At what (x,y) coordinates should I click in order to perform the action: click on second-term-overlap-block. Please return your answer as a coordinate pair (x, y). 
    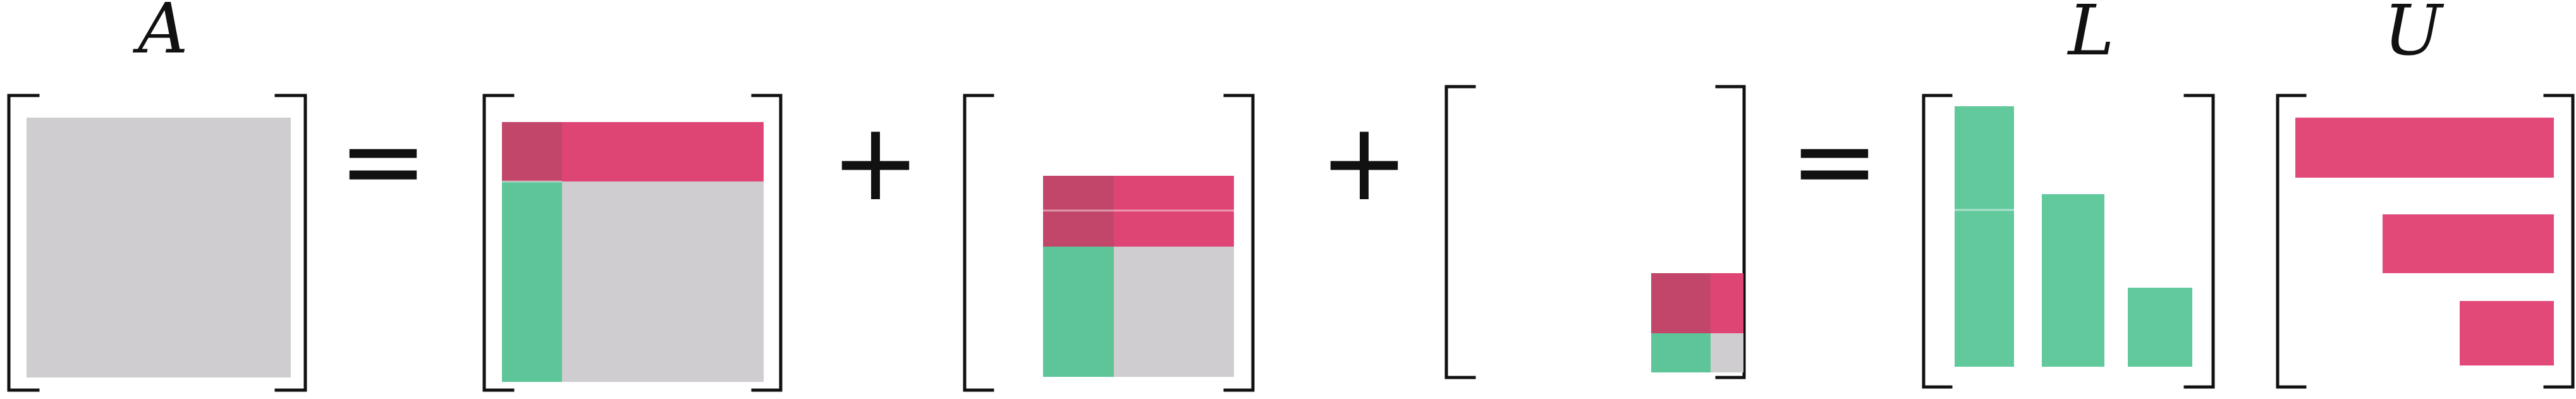
    Looking at the image, I should click on (1078, 211).